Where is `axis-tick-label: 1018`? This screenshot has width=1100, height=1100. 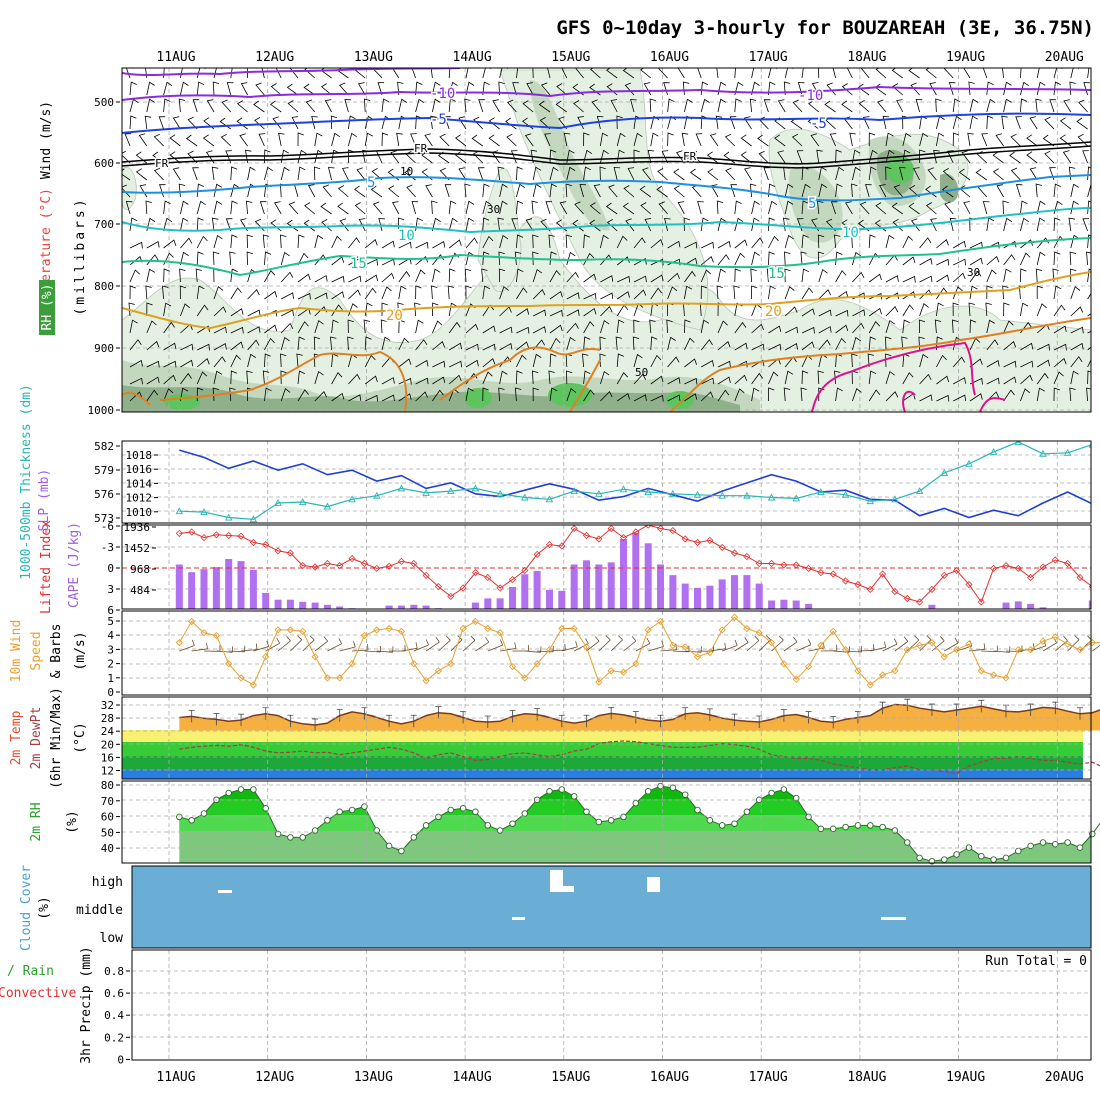 axis-tick-label: 1018 is located at coordinates (139, 455).